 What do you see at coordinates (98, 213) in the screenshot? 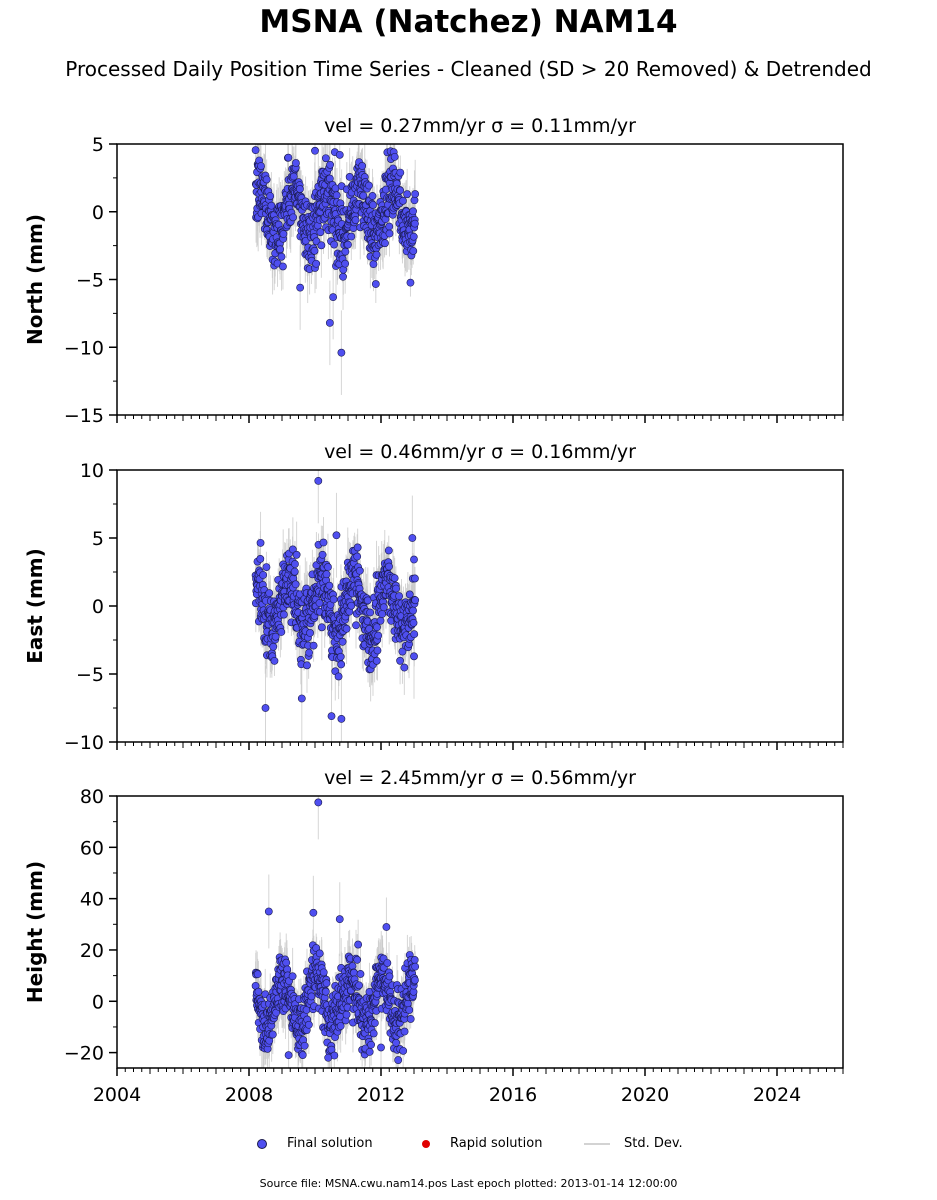
I see `y-tick-label: 0` at bounding box center [98, 213].